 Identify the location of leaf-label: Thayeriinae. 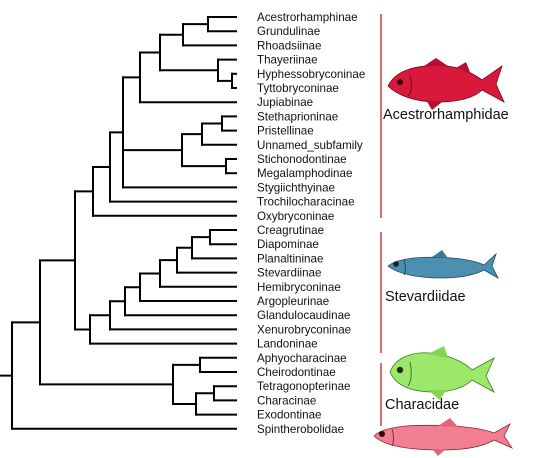
(287, 60).